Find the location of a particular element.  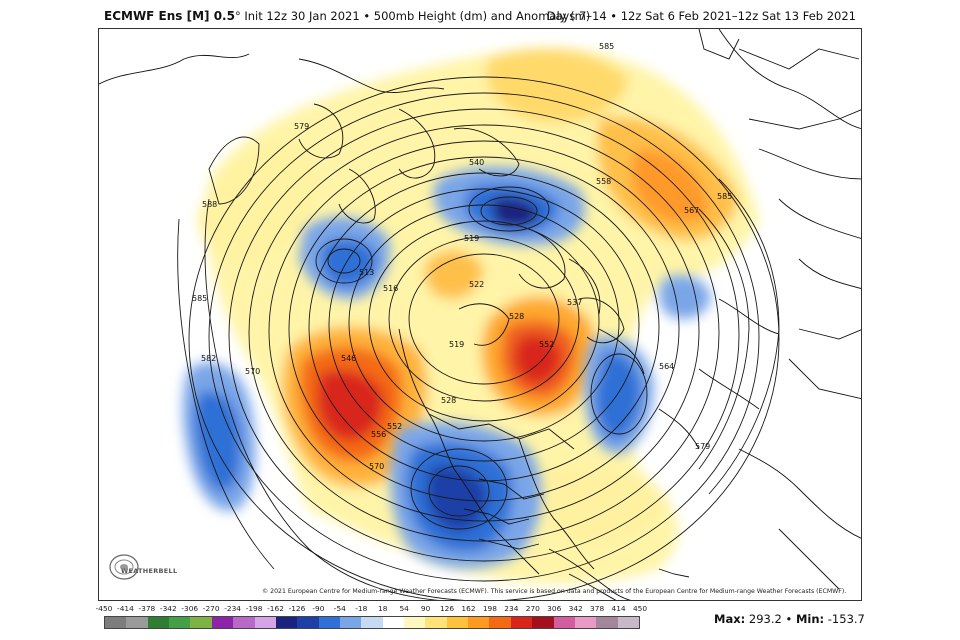

contour-label: 564 is located at coordinates (666, 366).